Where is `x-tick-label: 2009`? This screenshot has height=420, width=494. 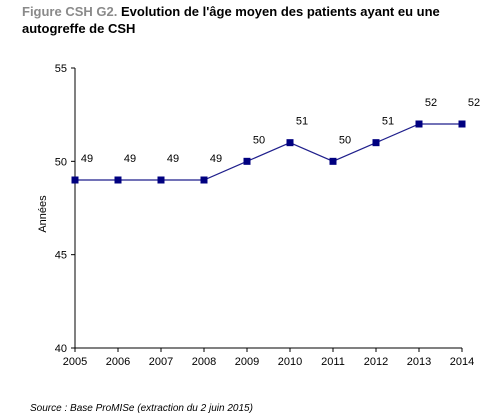
x-tick-label: 2009 is located at coordinates (247, 362).